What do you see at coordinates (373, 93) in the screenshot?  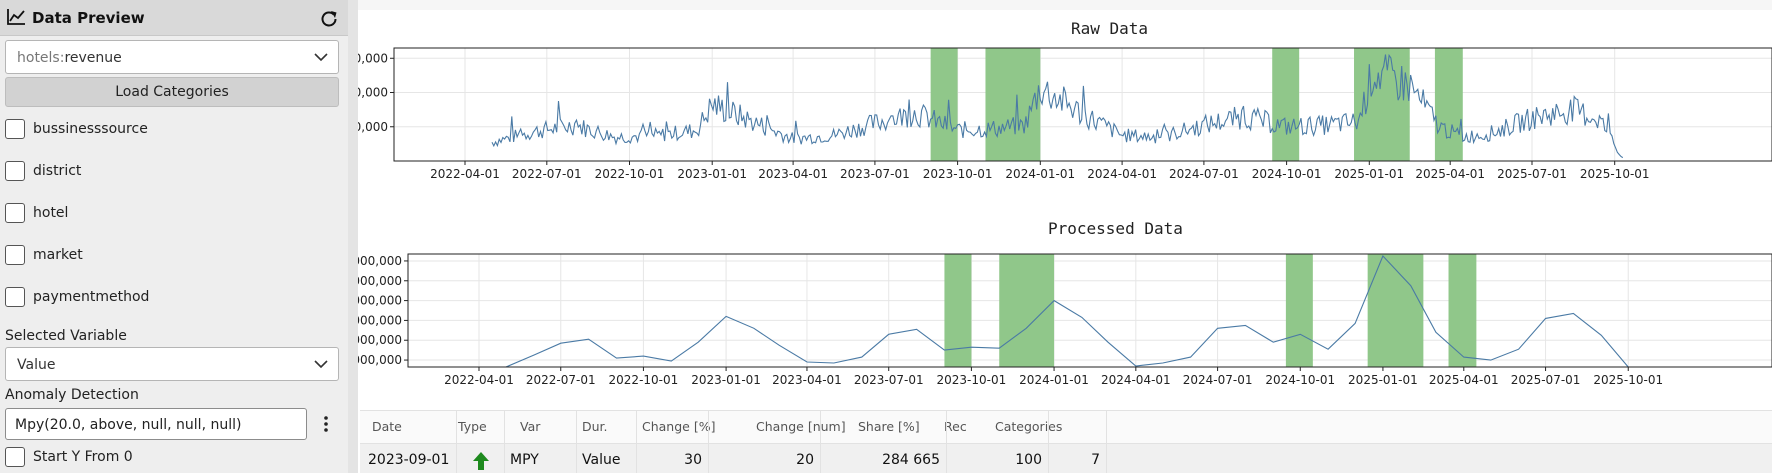 I see `y-tick-label: 4,000,000` at bounding box center [373, 93].